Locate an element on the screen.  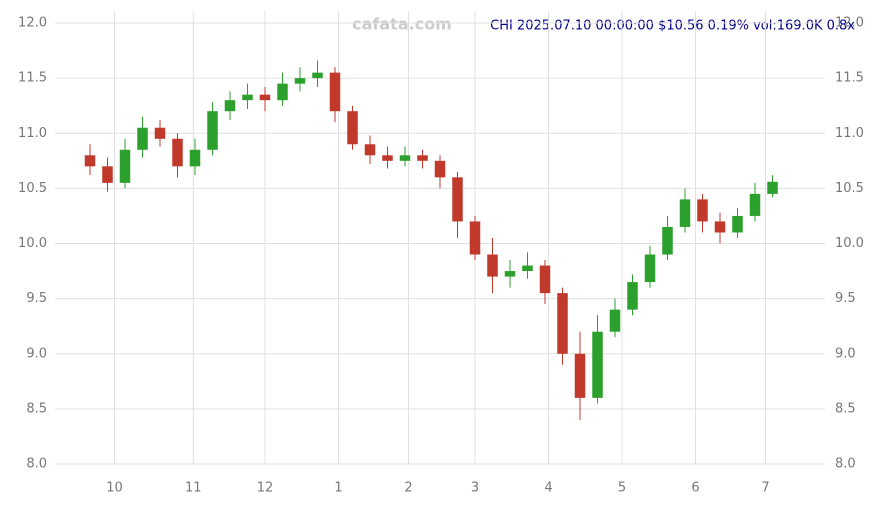
x-tick-label: 2 is located at coordinates (408, 488).